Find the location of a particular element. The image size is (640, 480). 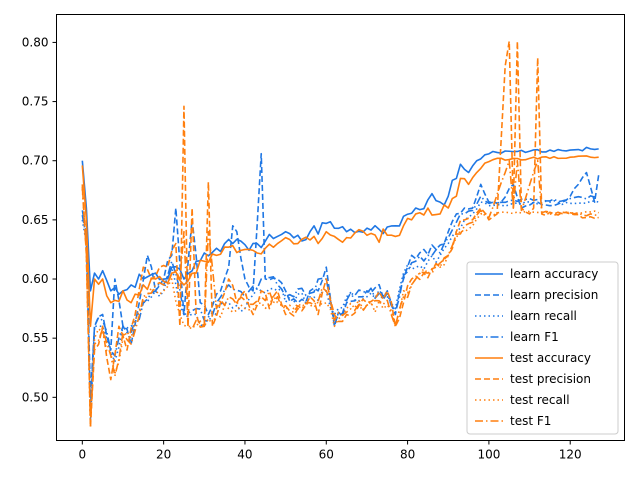

x-axis: 0 20 40 60 80 100 120 is located at coordinates (330, 451).